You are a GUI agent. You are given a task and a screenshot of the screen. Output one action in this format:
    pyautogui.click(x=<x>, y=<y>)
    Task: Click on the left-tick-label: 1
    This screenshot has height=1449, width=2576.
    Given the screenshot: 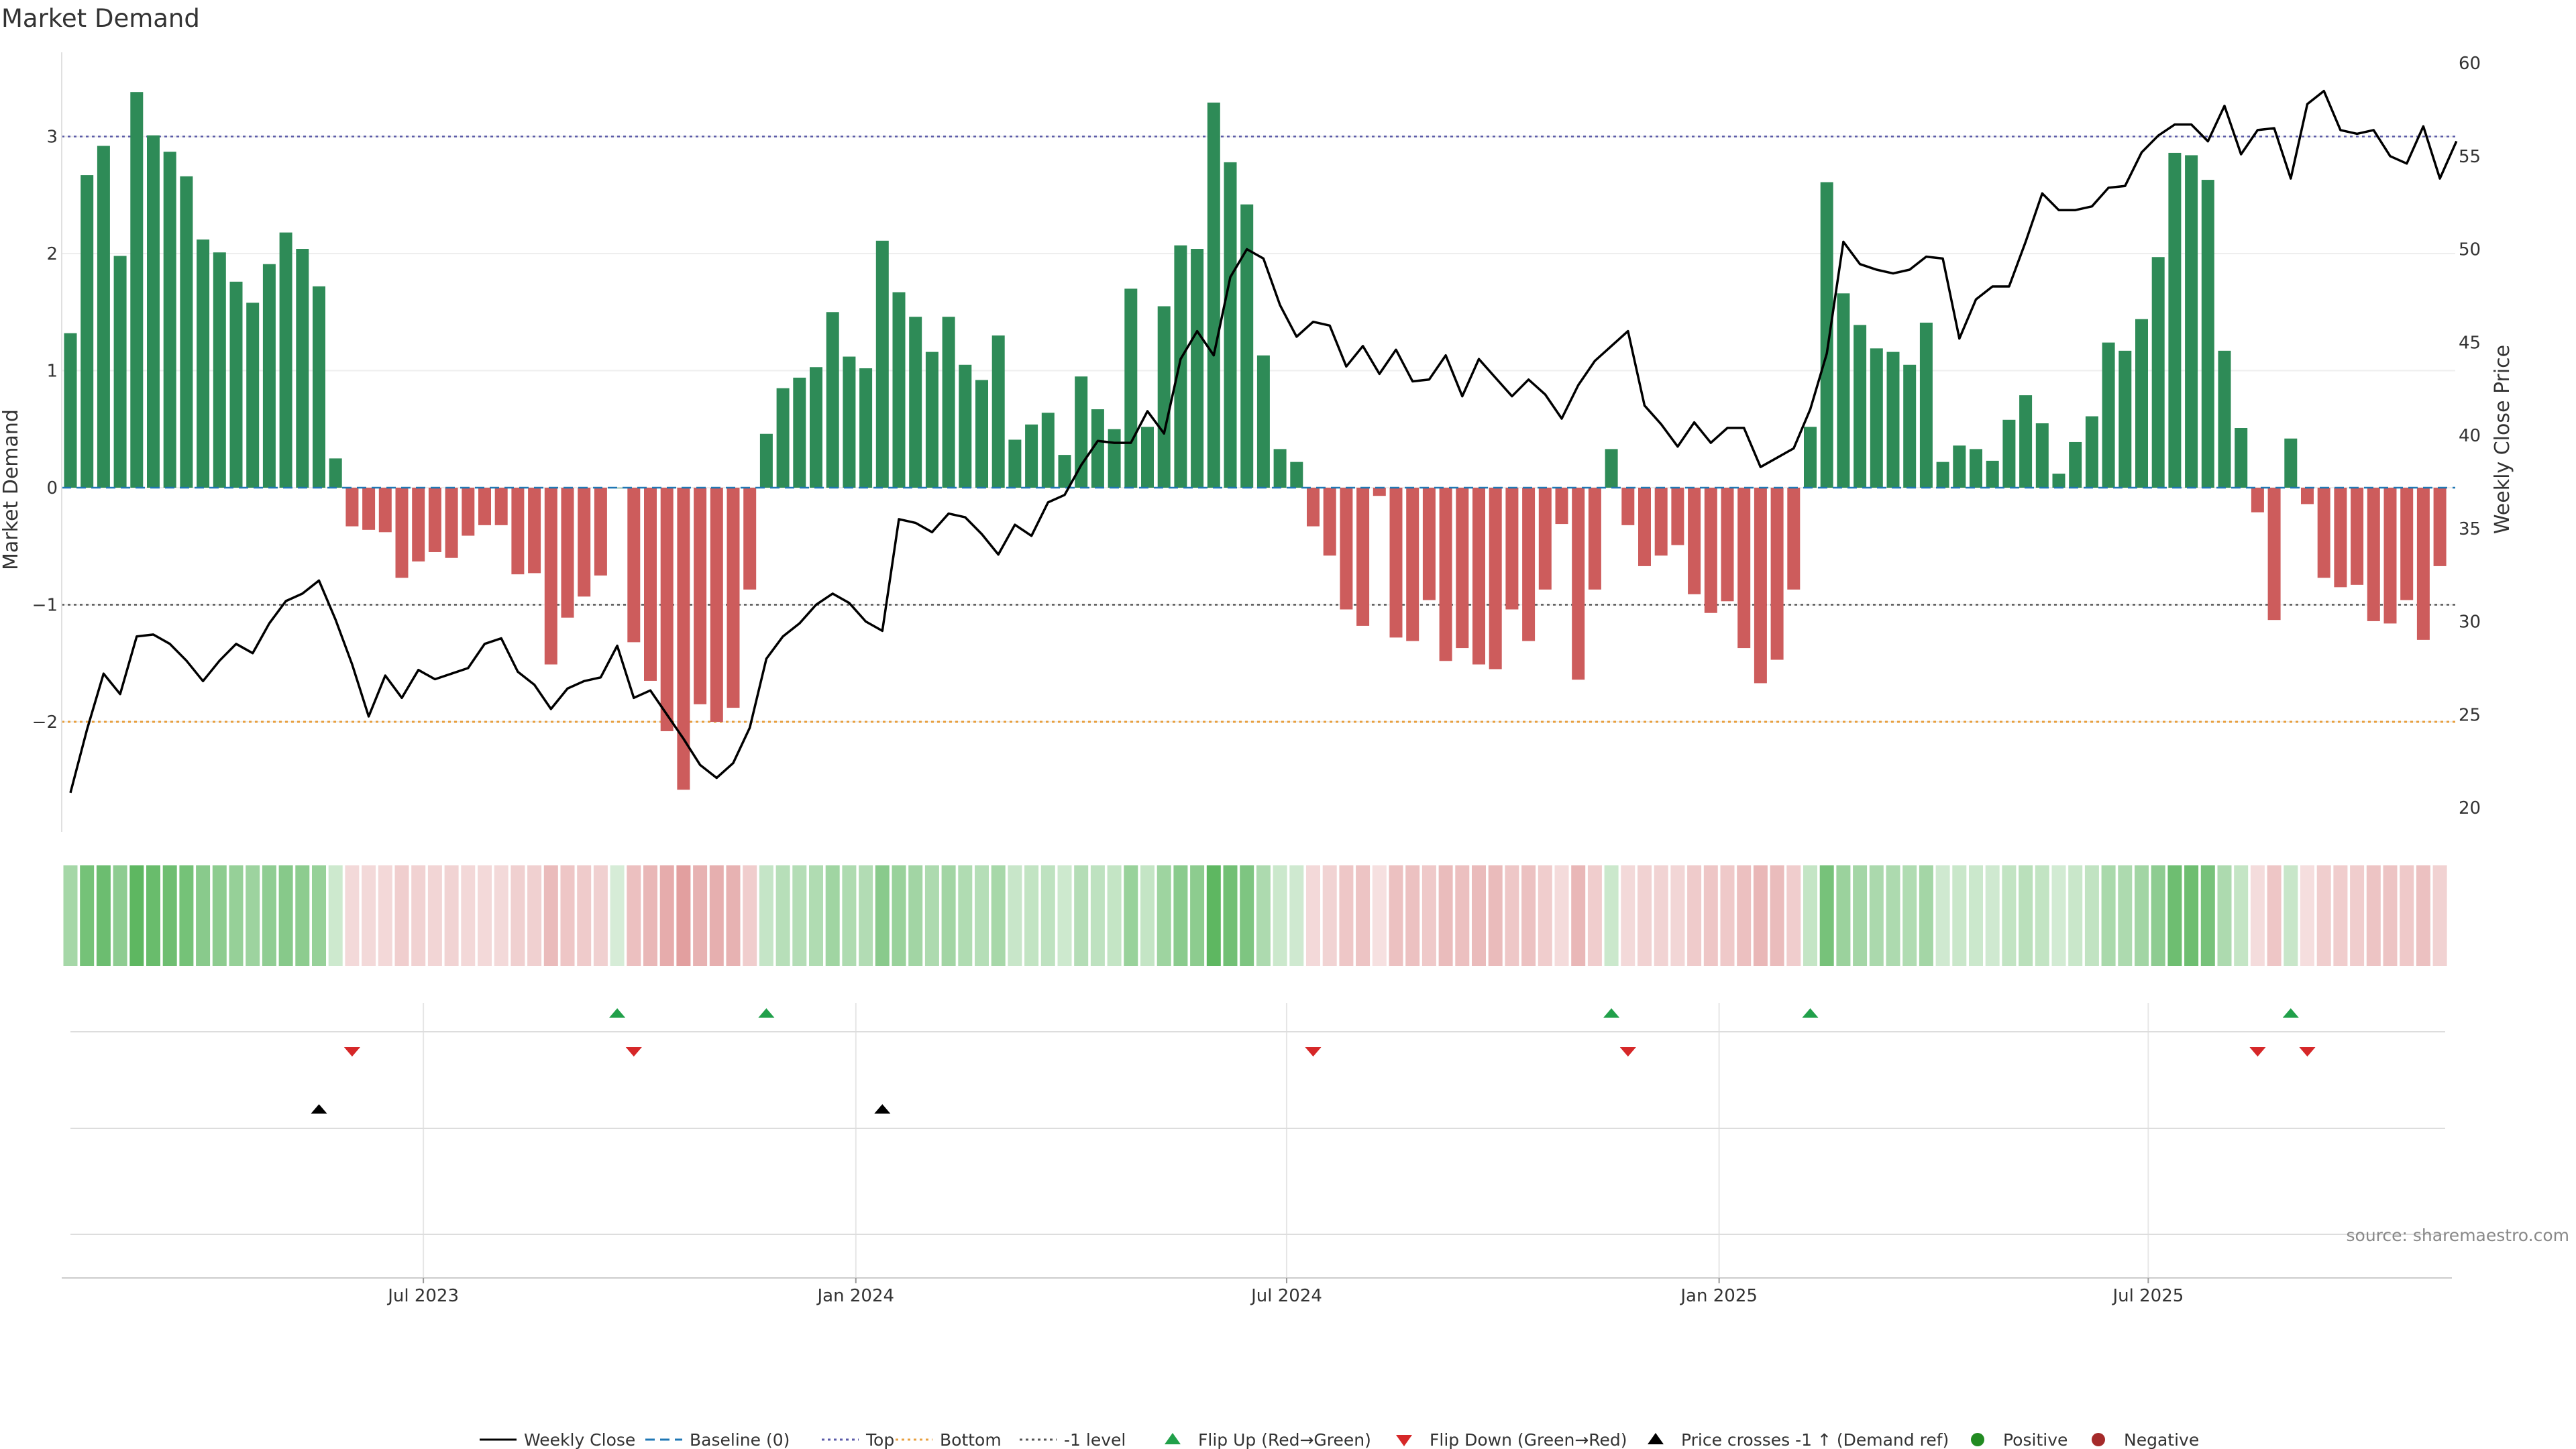 What is the action you would take?
    pyautogui.click(x=52, y=372)
    